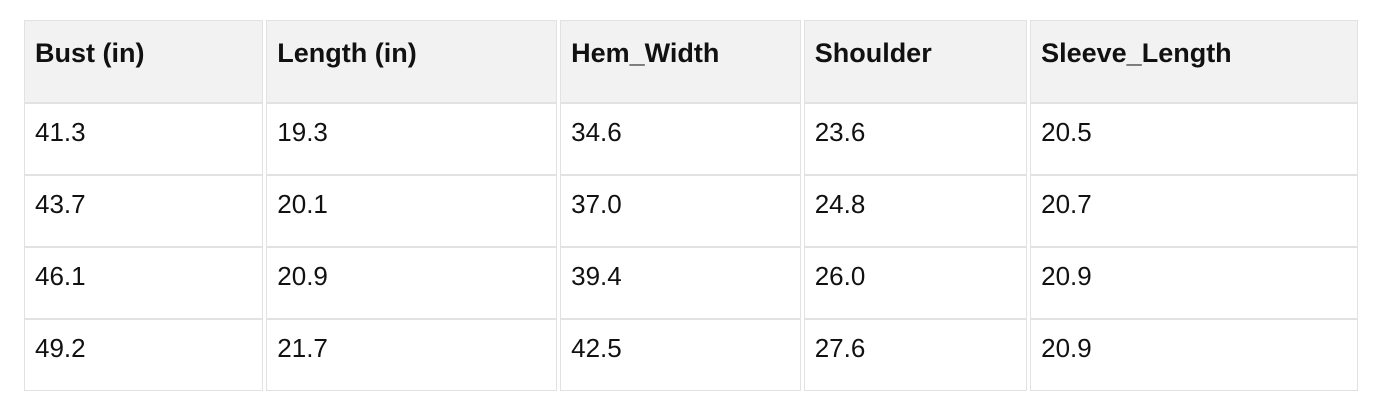 The image size is (1381, 413). Describe the element at coordinates (680, 139) in the screenshot. I see `table-cell: 34.6` at that location.